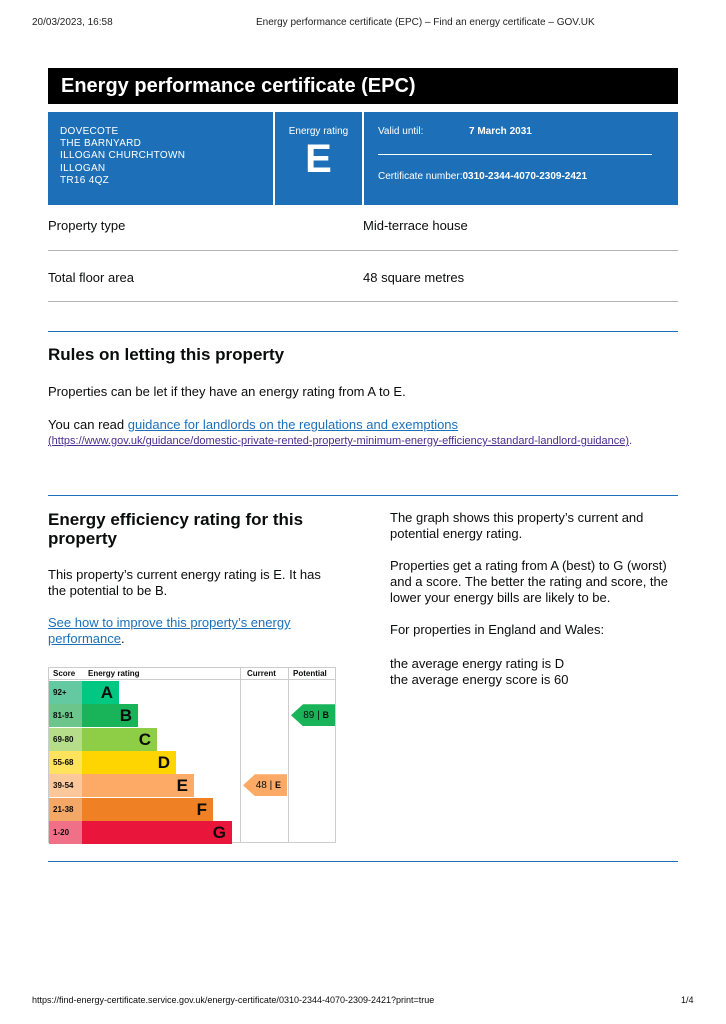 This screenshot has height=1024, width=726. What do you see at coordinates (415, 225) in the screenshot?
I see `detail-value: Mid-terrace house` at bounding box center [415, 225].